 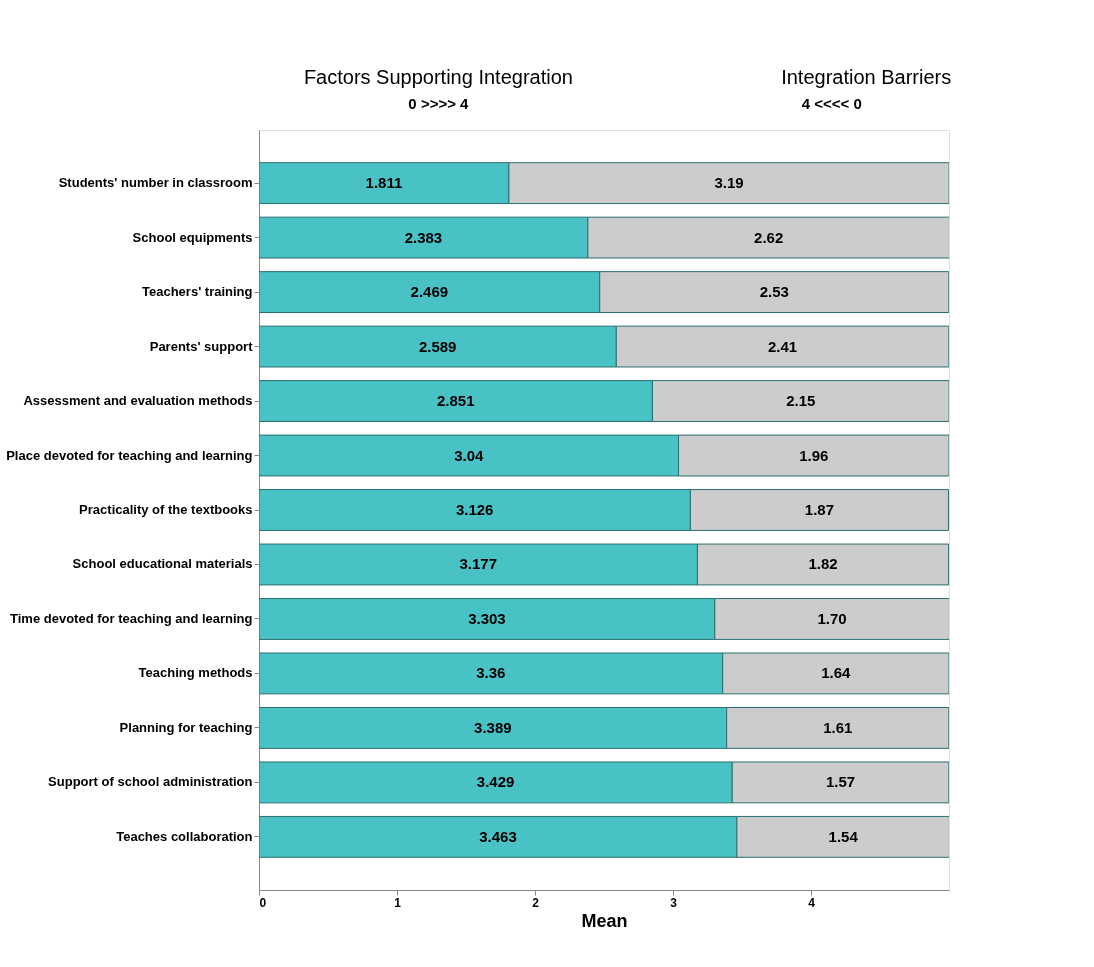 What do you see at coordinates (439, 103) in the screenshot?
I see `text: 0 >>>> 4` at bounding box center [439, 103].